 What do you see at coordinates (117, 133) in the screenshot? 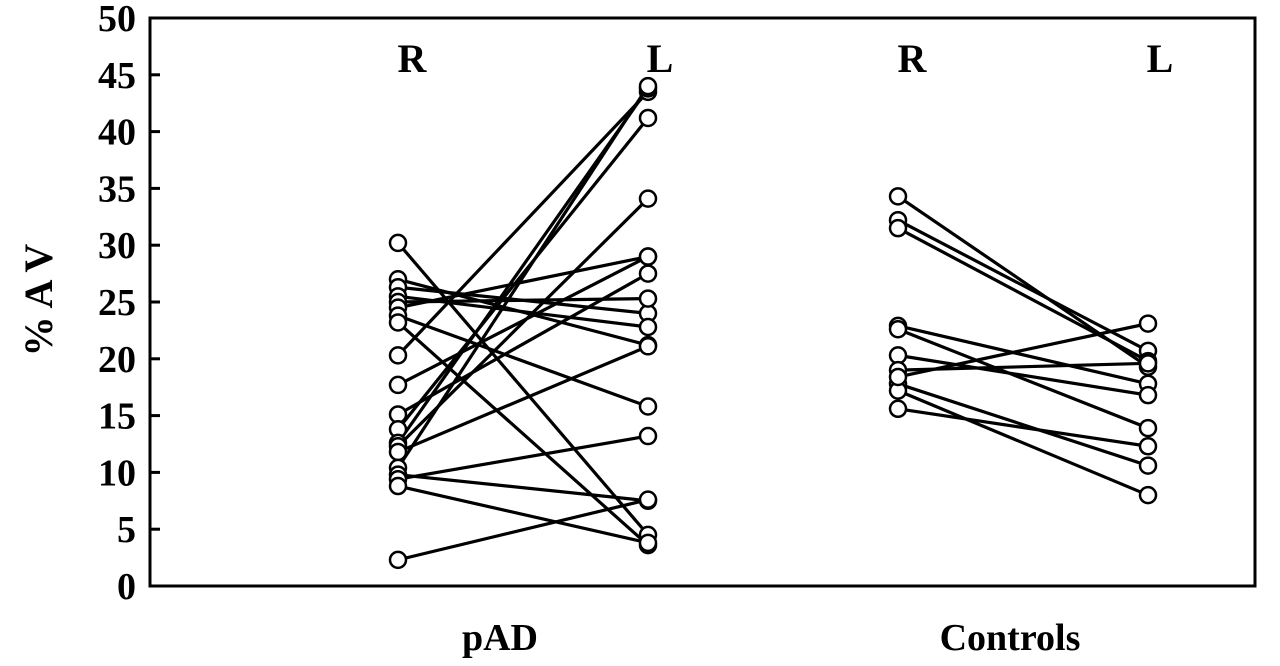
I see `y-tick-label: 40` at bounding box center [117, 133].